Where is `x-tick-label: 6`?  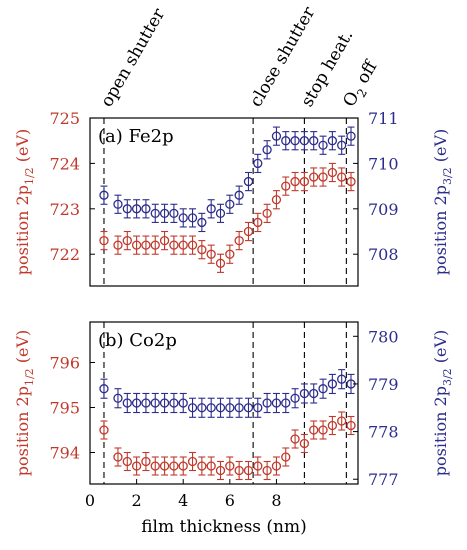 x-tick-label: 6 is located at coordinates (230, 500).